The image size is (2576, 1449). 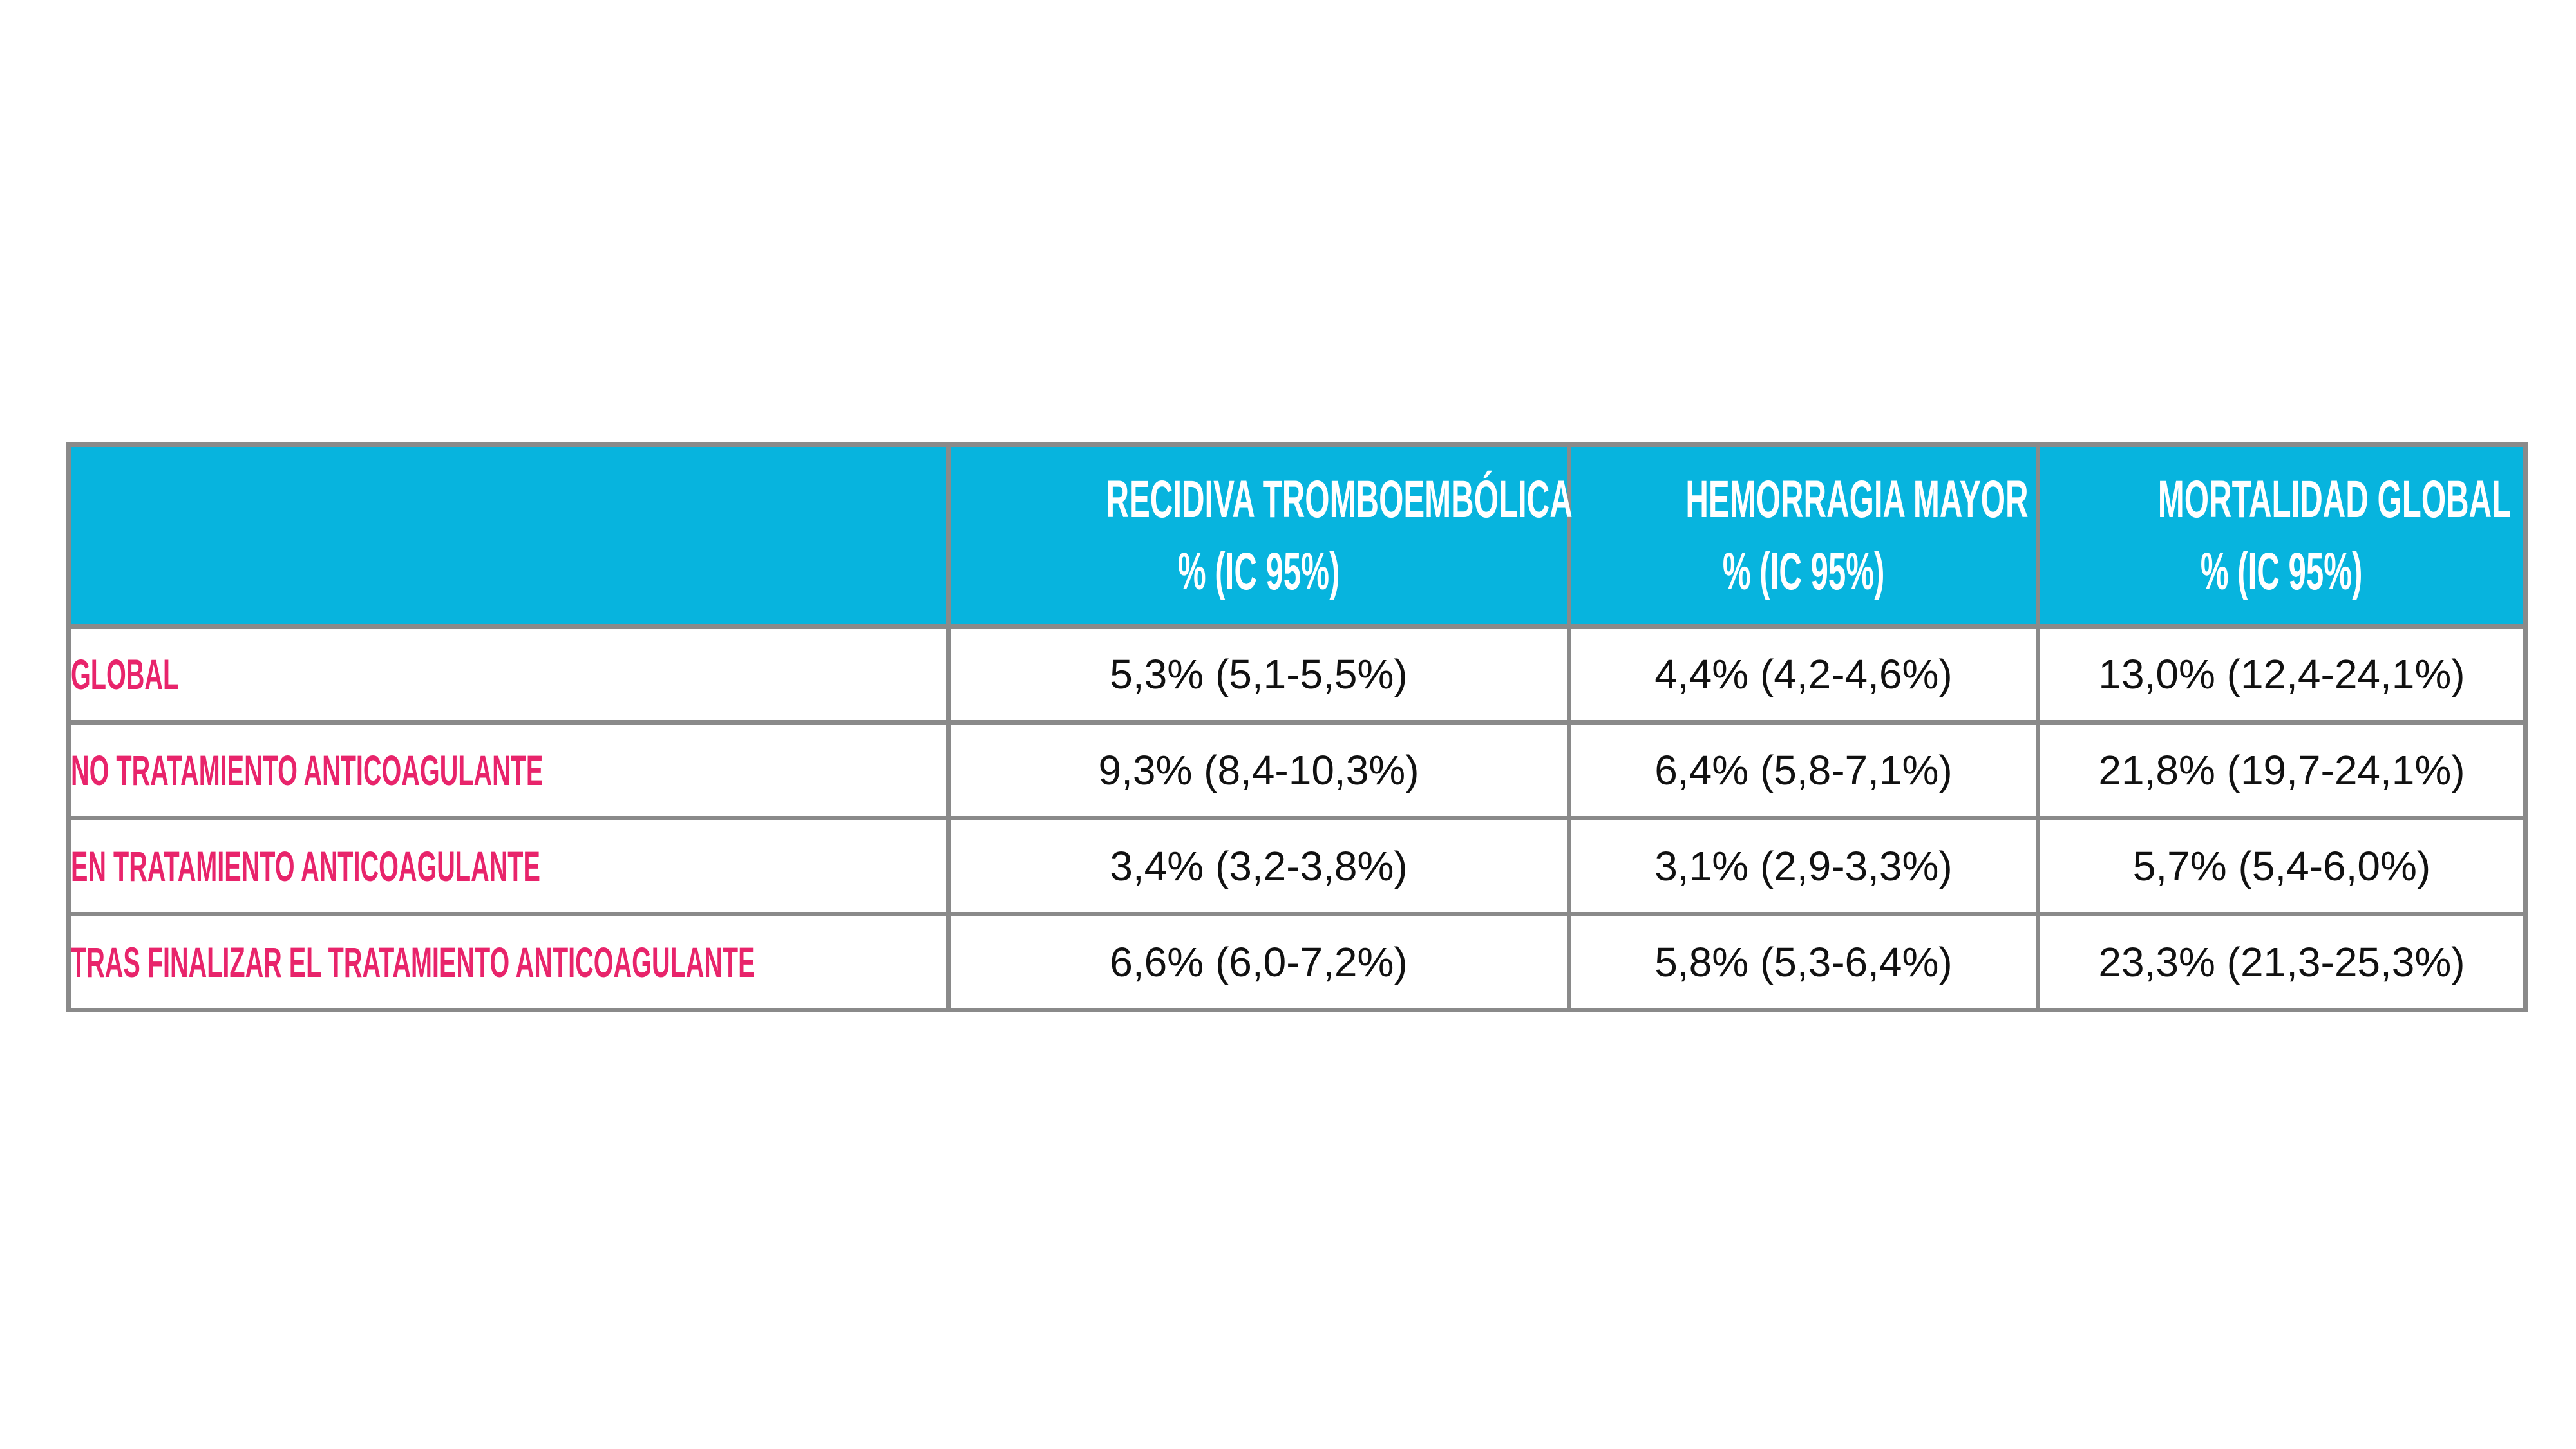 I want to click on header-empty, so click(x=509, y=535).